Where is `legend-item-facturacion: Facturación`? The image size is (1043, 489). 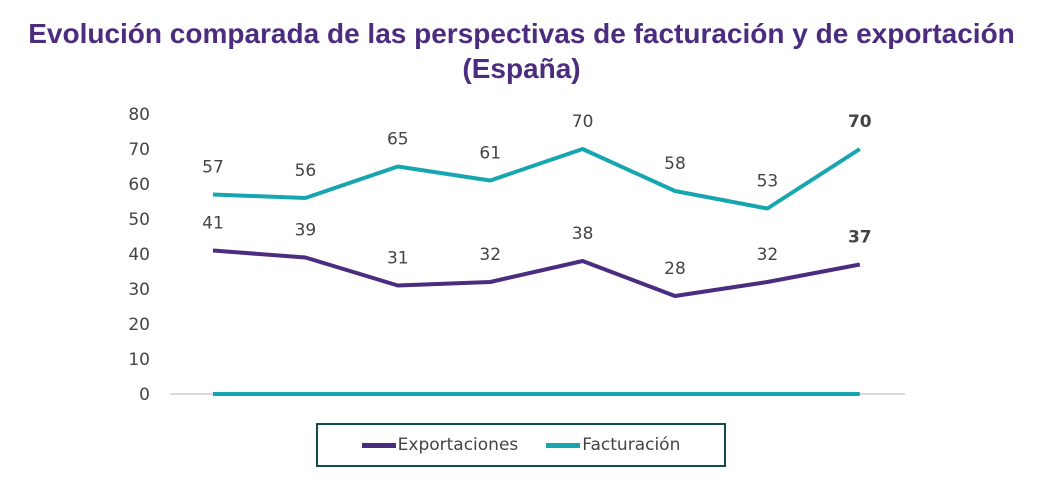 legend-item-facturacion: Facturación is located at coordinates (613, 445).